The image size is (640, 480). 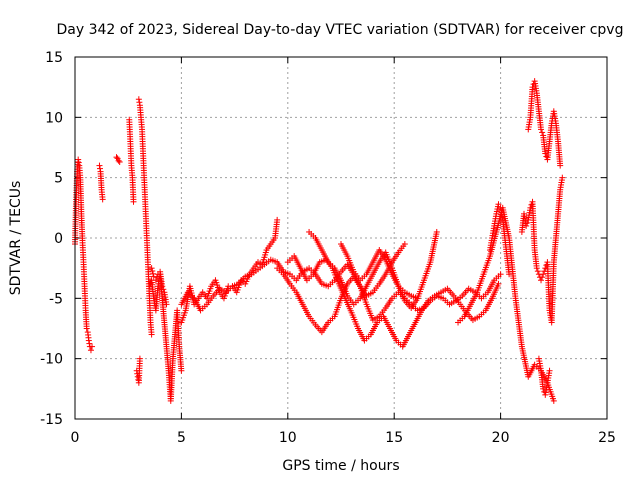 I want to click on x-tick-label: 15, so click(x=394, y=438).